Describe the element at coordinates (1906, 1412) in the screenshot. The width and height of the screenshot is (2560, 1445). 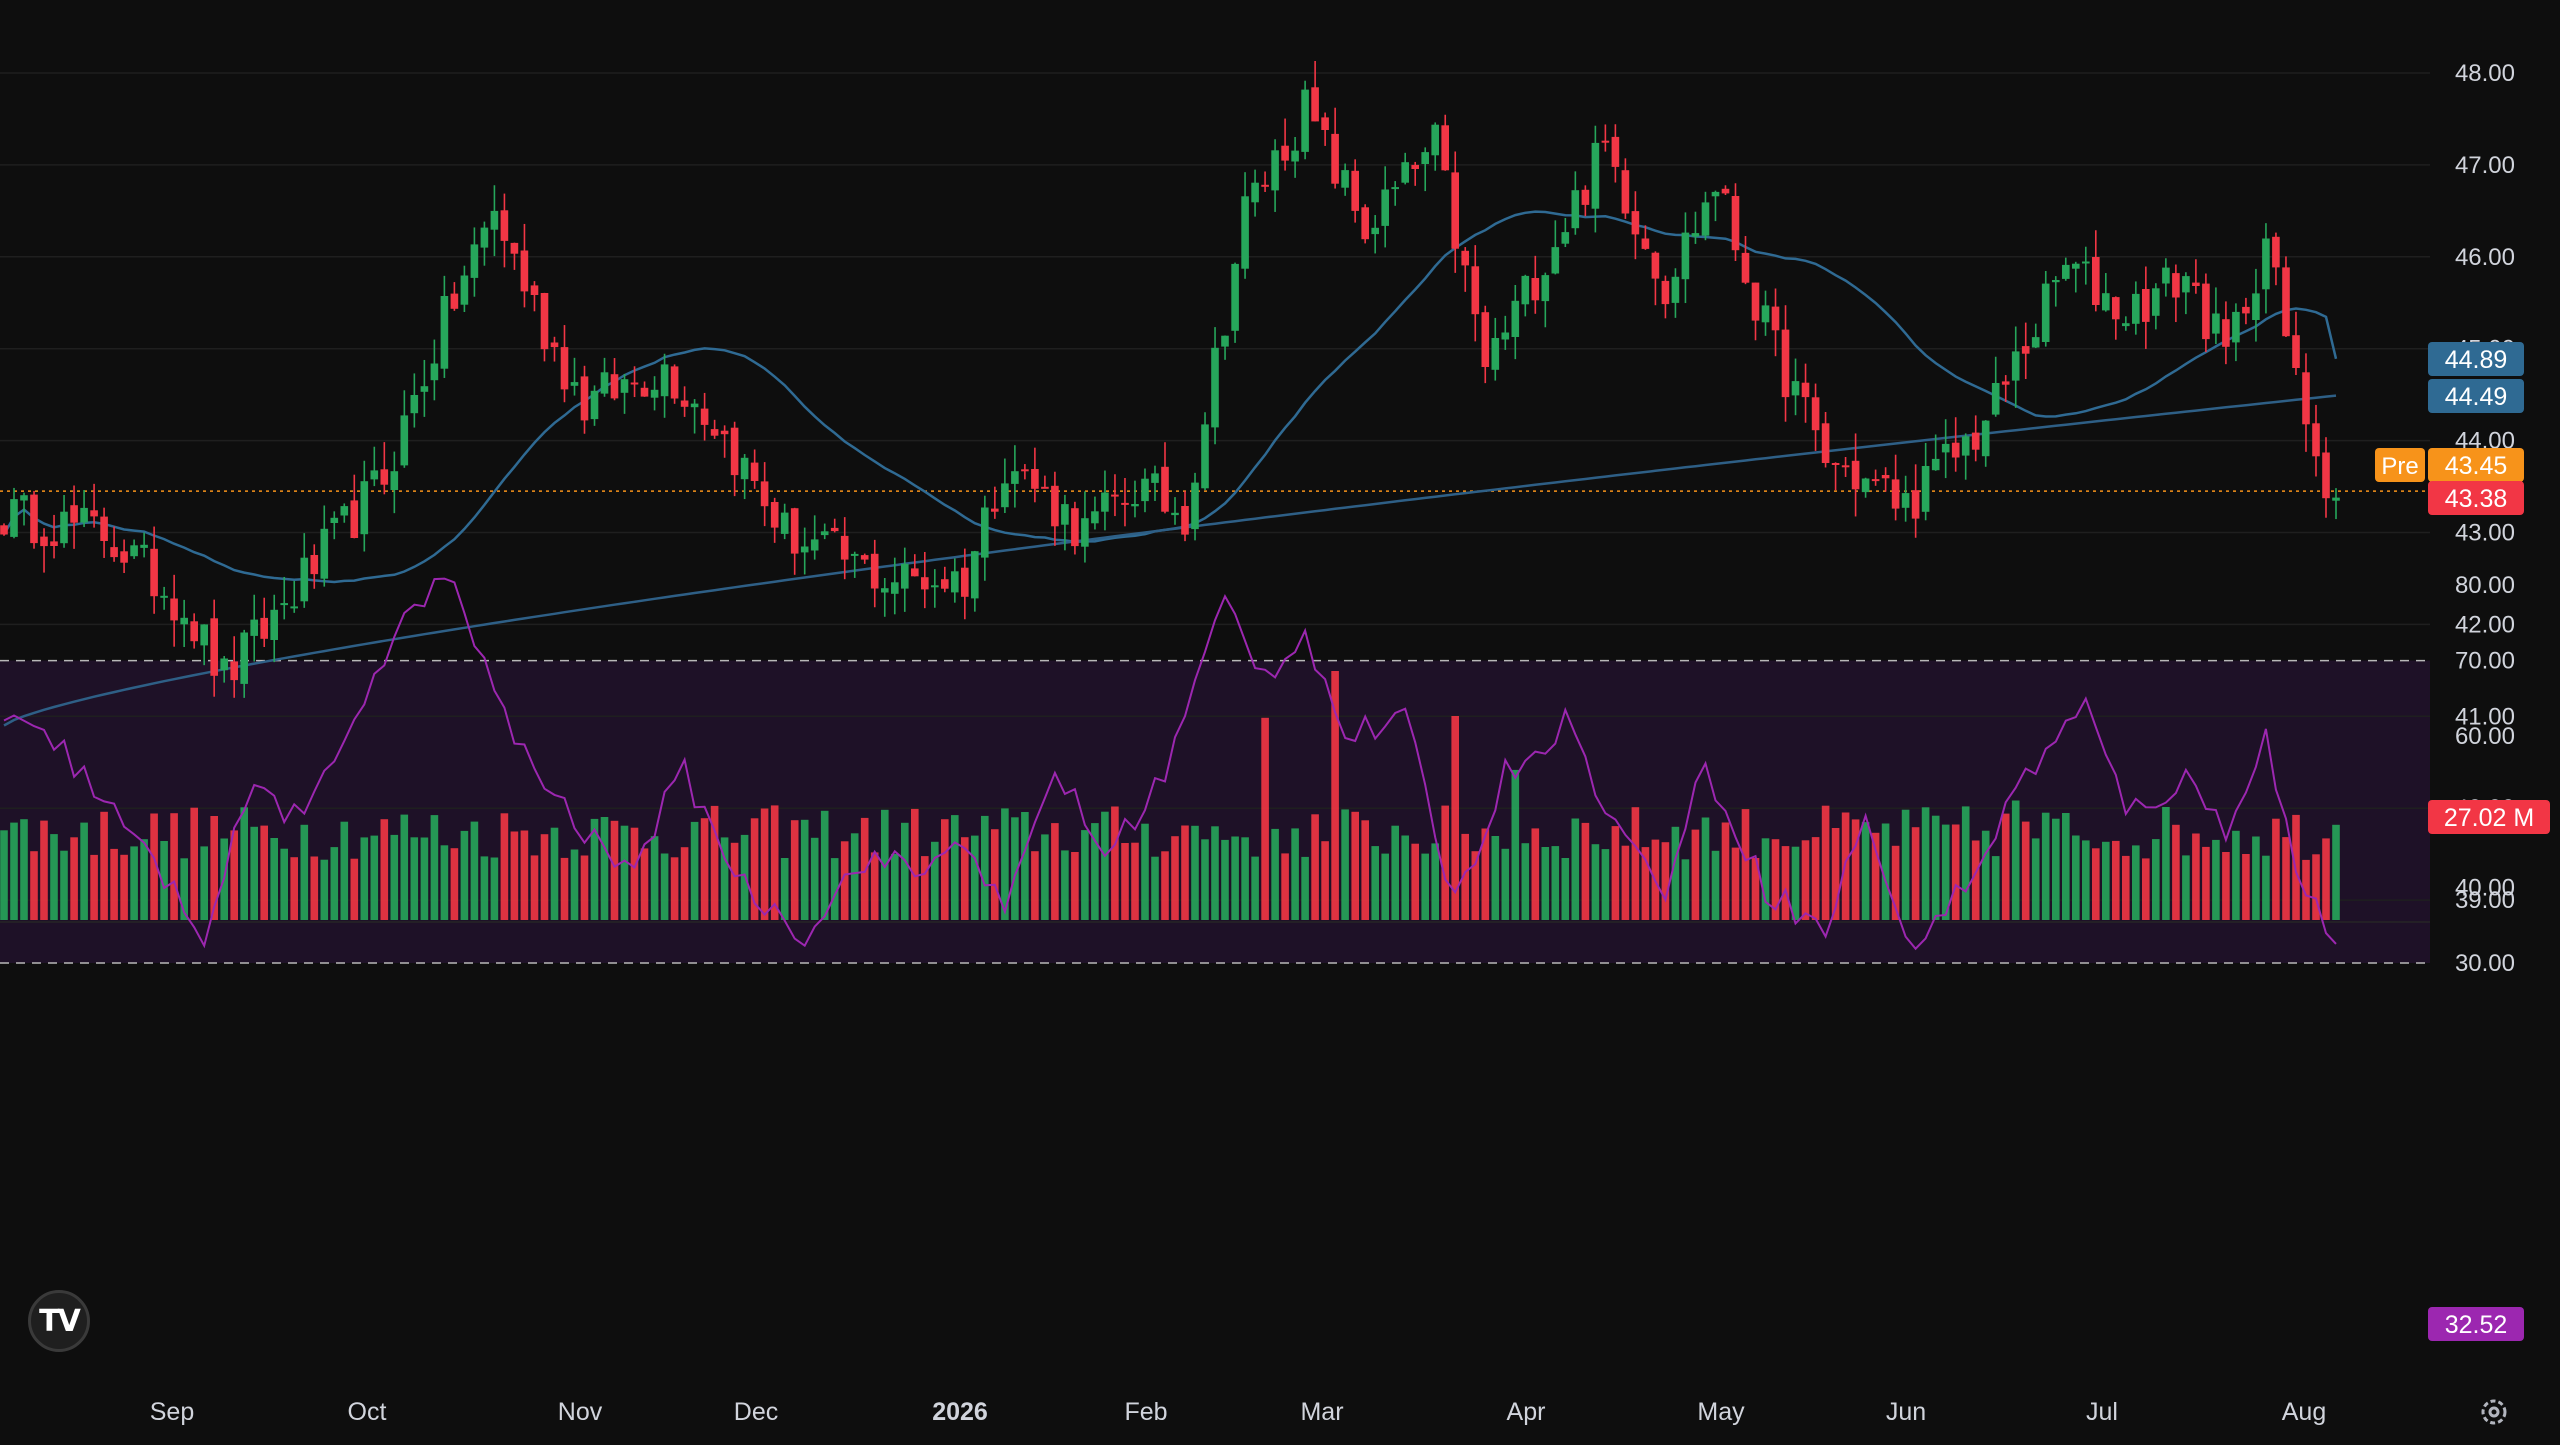
I see `time-axis-label: Jun` at that location.